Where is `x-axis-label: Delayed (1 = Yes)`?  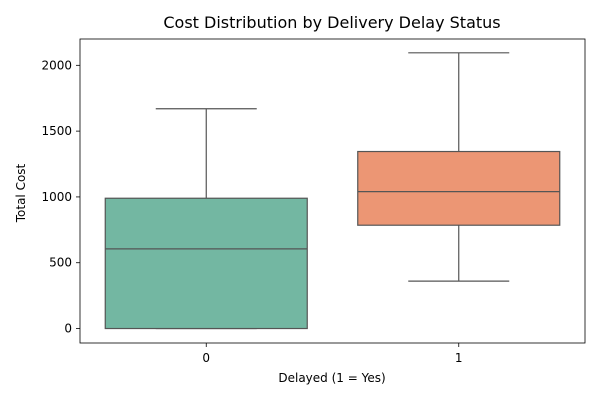 x-axis-label: Delayed (1 = Yes) is located at coordinates (331, 378).